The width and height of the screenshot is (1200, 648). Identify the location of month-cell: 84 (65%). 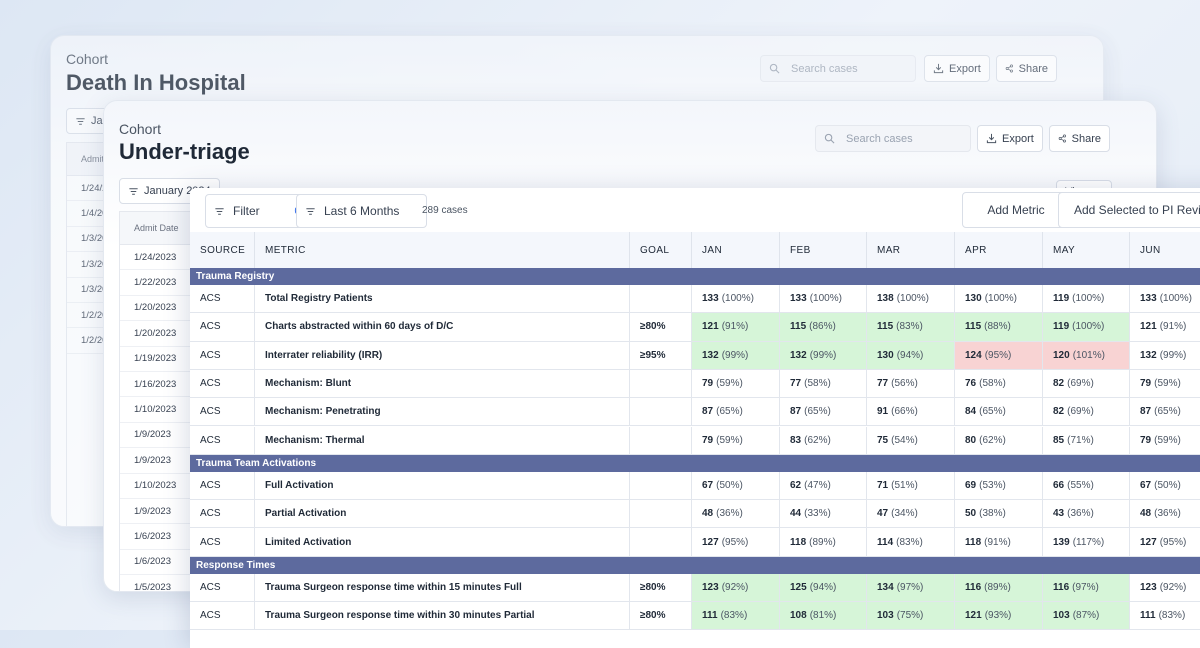
(999, 412).